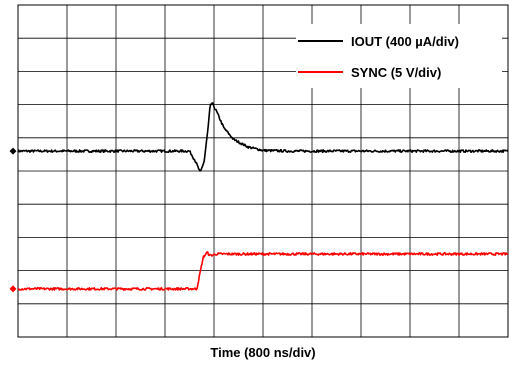 The image size is (509, 365). Describe the element at coordinates (13, 220) in the screenshot. I see `ground-markers` at that location.